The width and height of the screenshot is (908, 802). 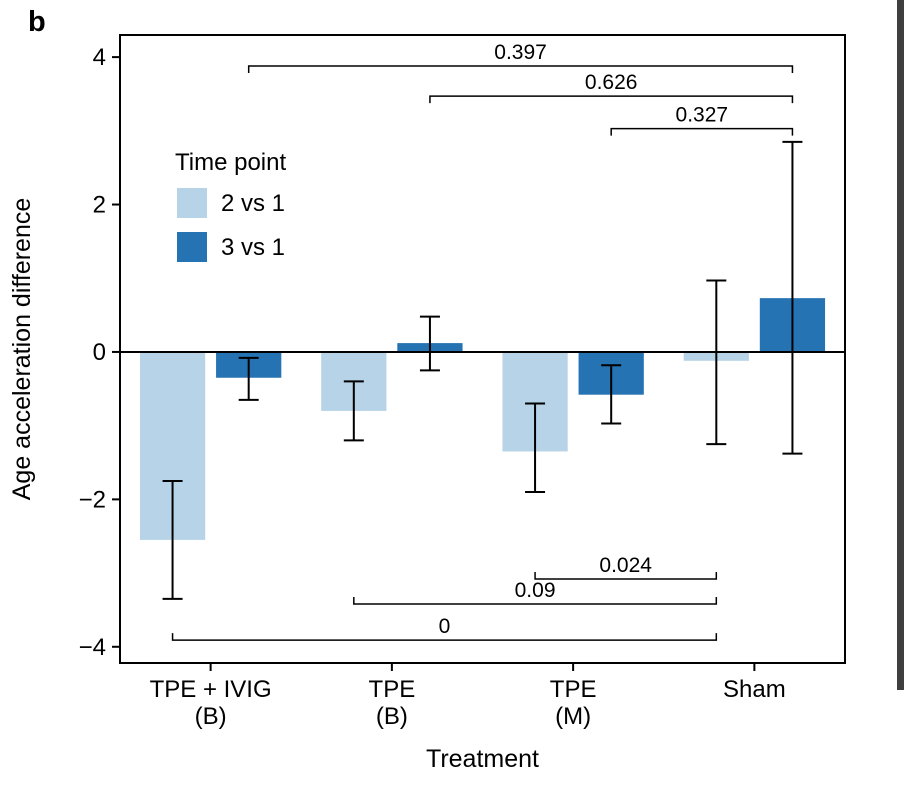 What do you see at coordinates (535, 447) in the screenshot?
I see `errorbar-2vs1-cat2` at bounding box center [535, 447].